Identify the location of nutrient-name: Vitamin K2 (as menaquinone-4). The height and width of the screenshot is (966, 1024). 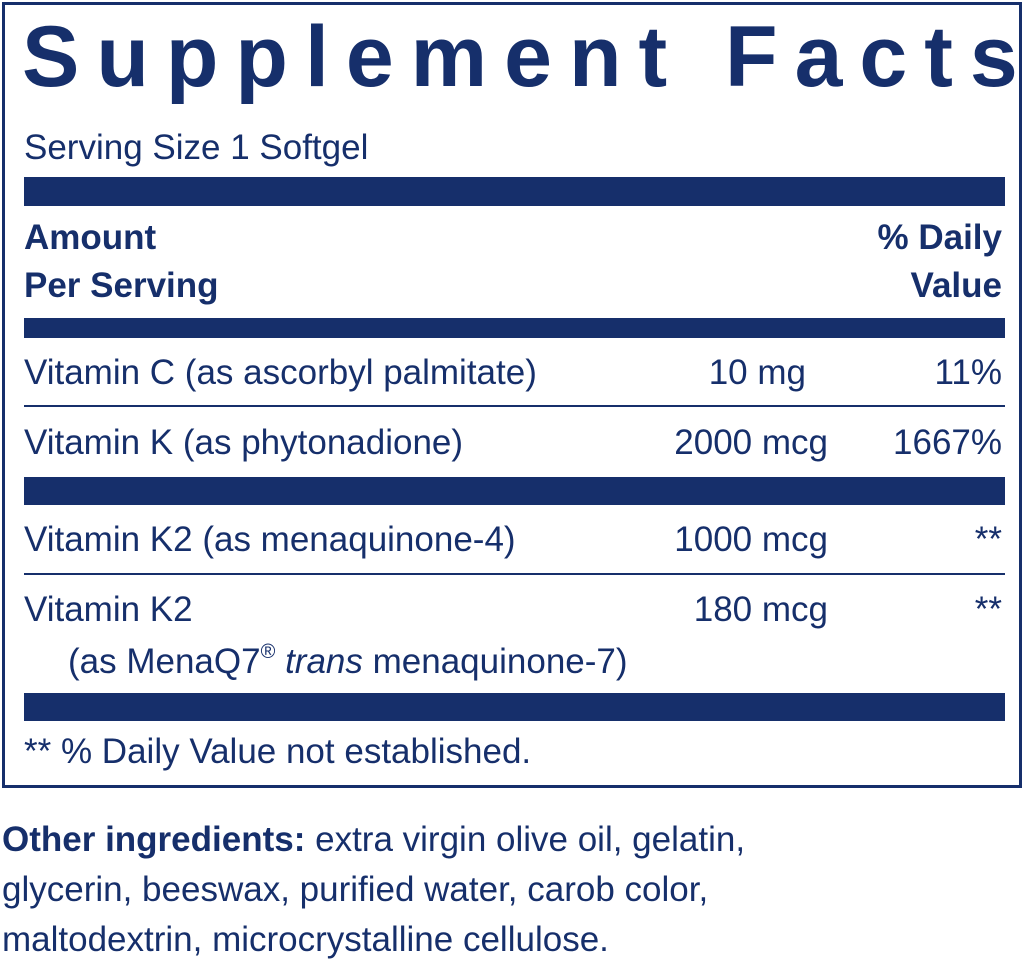
(270, 539).